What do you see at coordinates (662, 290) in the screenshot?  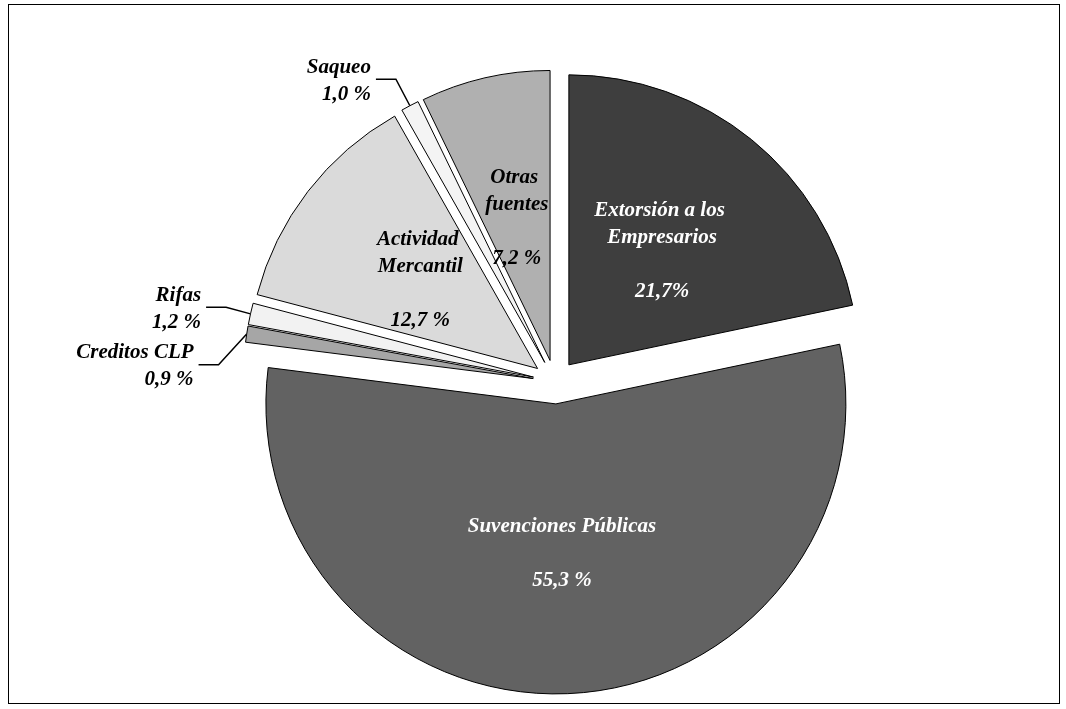 I see `data-label: 21,7%` at bounding box center [662, 290].